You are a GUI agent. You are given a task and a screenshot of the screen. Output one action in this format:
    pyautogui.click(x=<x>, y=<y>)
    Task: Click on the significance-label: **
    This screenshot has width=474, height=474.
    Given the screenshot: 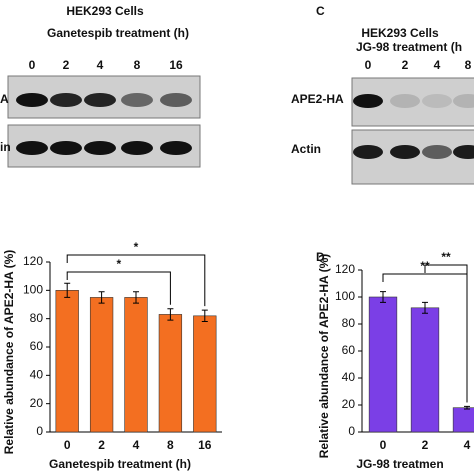 What is the action you would take?
    pyautogui.click(x=446, y=257)
    